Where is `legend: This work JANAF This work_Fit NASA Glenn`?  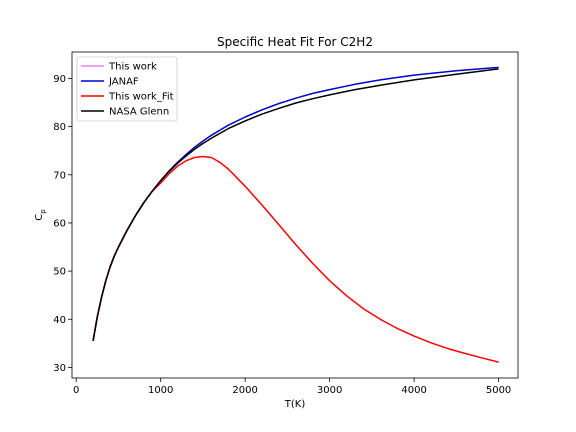
legend: This work JANAF This work_Fit NASA Glenn is located at coordinates (127, 89).